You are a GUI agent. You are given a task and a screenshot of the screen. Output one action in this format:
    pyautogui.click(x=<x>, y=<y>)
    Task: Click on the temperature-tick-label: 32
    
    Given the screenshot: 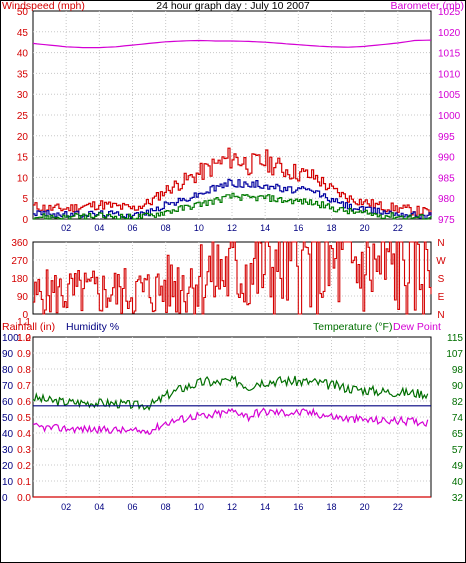 What is the action you would take?
    pyautogui.click(x=458, y=498)
    